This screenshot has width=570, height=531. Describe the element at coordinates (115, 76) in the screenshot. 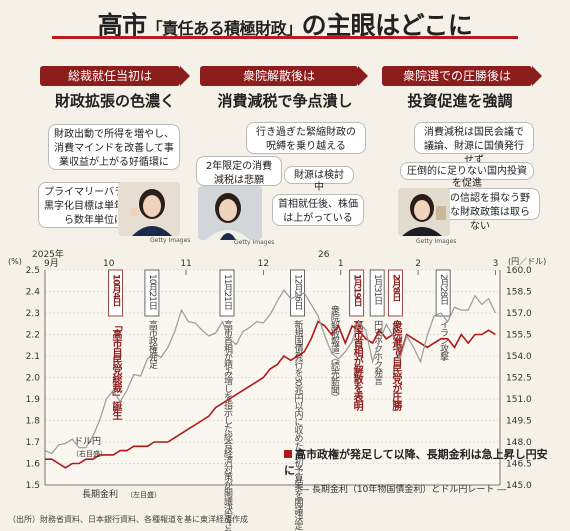

I see `phase-head-1: 総裁就任当初は` at that location.